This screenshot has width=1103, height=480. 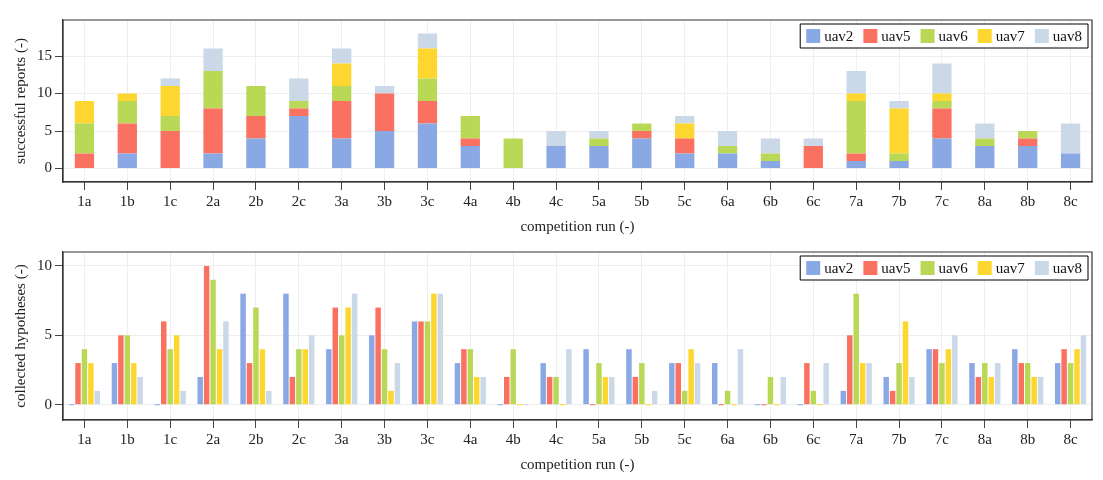 What do you see at coordinates (556, 438) in the screenshot?
I see `x-tick-label: 4c` at bounding box center [556, 438].